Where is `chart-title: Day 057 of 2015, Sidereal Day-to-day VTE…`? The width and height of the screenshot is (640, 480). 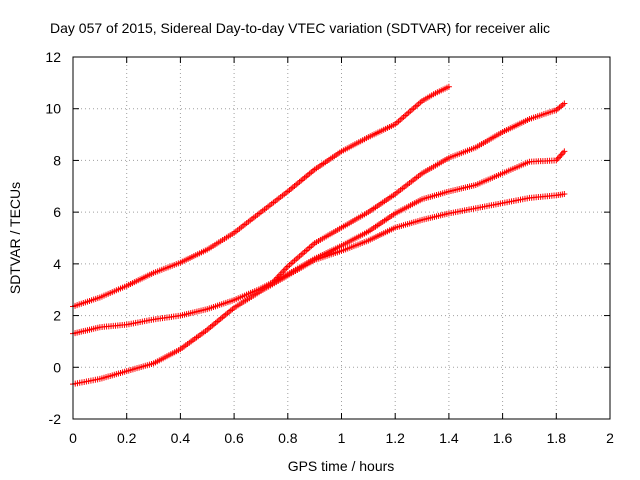 chart-title: Day 057 of 2015, Sidereal Day-to-day VTE… is located at coordinates (300, 28).